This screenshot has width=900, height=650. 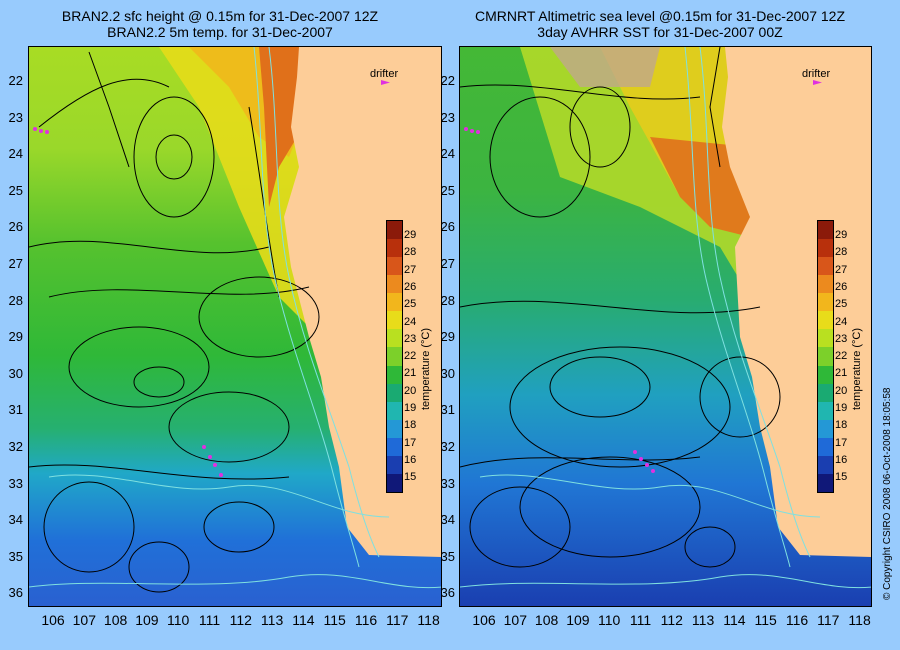 I want to click on right-colorbar-tick: 23, so click(x=841, y=338).